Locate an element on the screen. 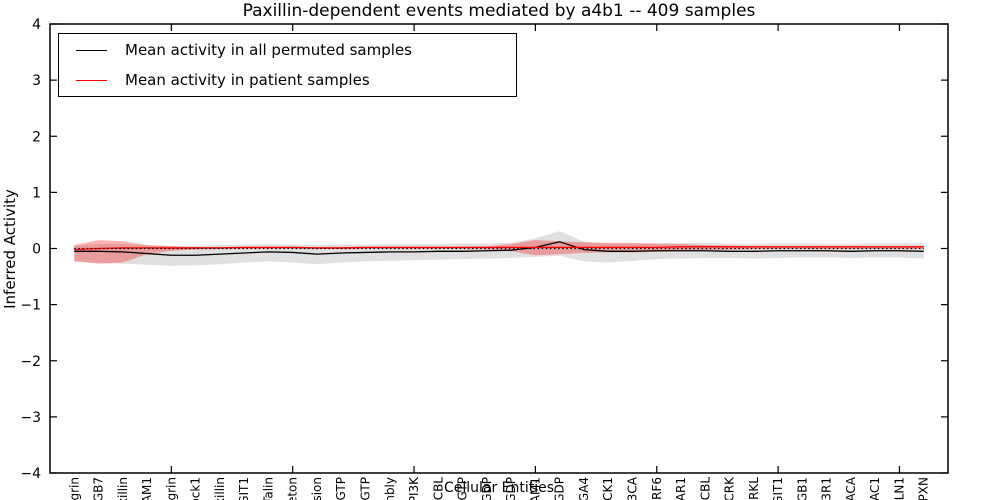 The height and width of the screenshot is (500, 1000). y-tick-label: 0 is located at coordinates (36, 250).